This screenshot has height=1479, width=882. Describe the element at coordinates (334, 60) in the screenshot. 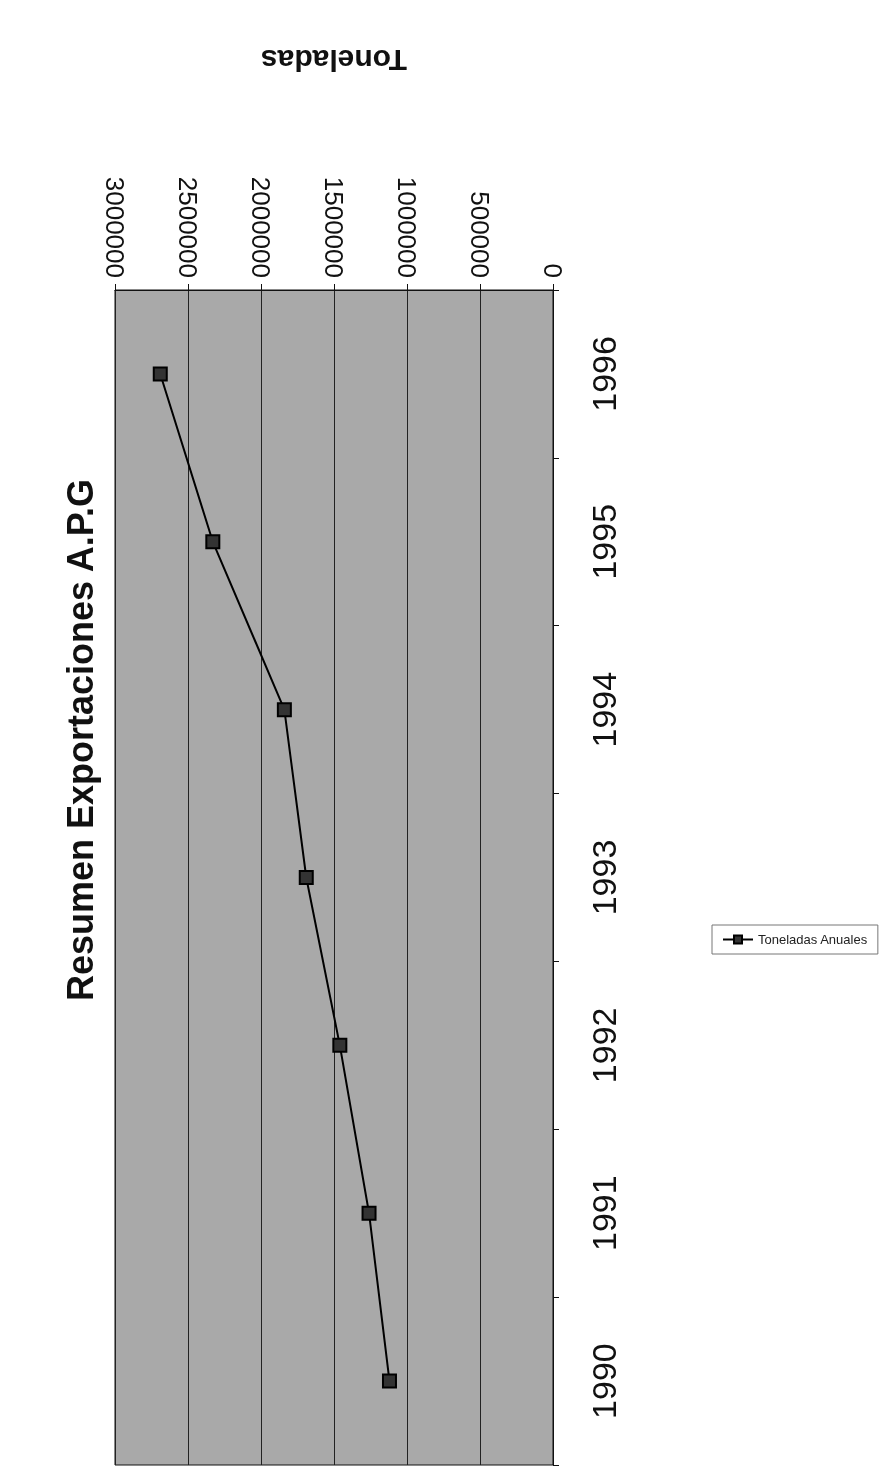

I see `x-axis-title: Toneladas` at that location.